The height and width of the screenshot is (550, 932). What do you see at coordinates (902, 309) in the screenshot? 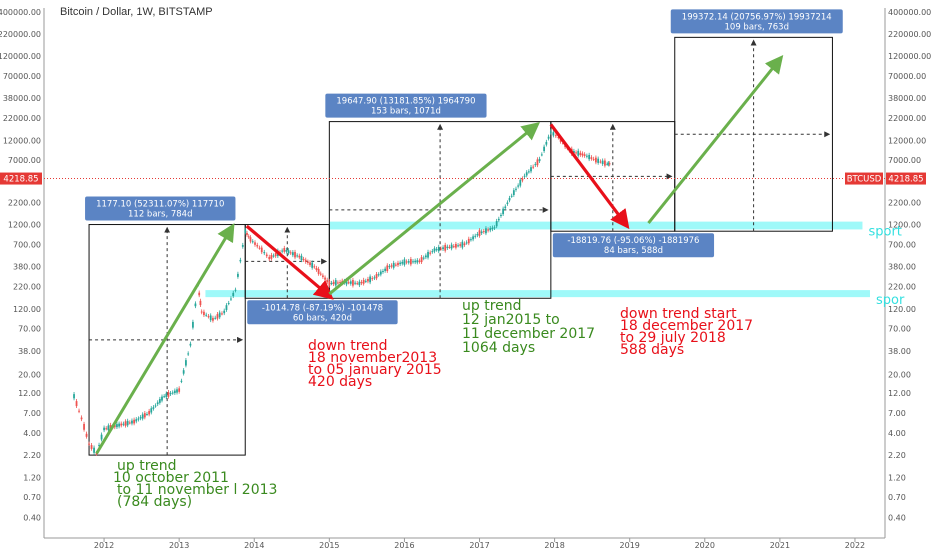
I see `y-tick-label-right: 120.00` at bounding box center [902, 309].